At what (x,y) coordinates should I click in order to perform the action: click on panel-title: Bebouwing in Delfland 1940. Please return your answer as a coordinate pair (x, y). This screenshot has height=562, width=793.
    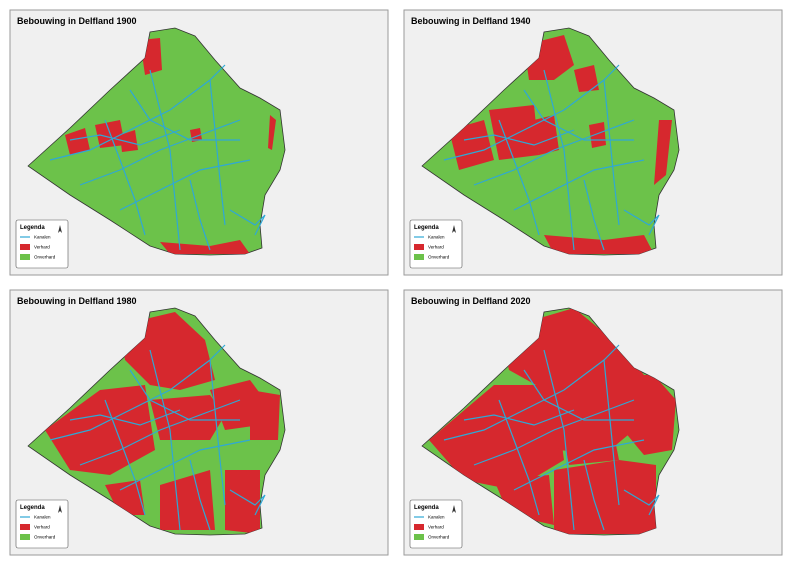
    Looking at the image, I should click on (471, 21).